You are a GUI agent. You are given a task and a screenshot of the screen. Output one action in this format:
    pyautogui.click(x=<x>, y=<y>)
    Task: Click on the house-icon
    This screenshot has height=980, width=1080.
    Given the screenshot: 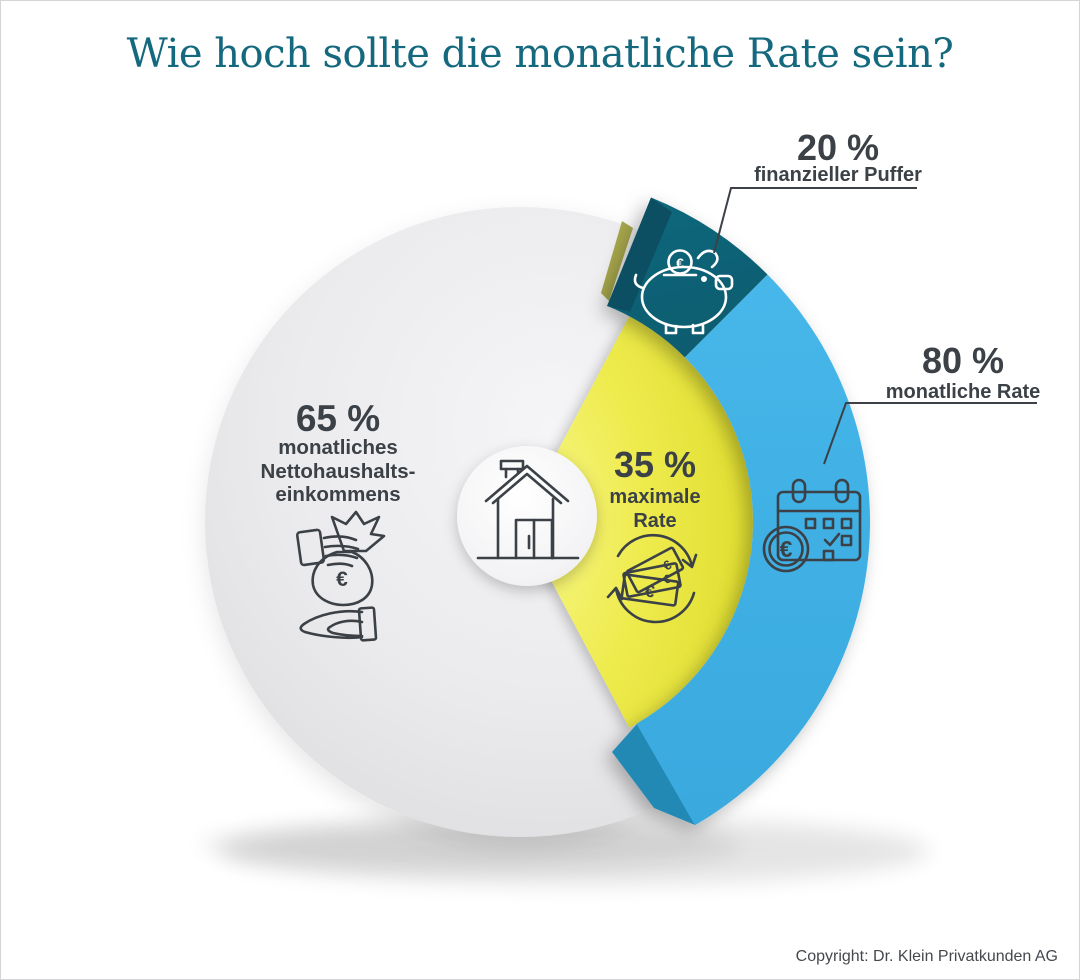 What is the action you would take?
    pyautogui.click(x=528, y=509)
    